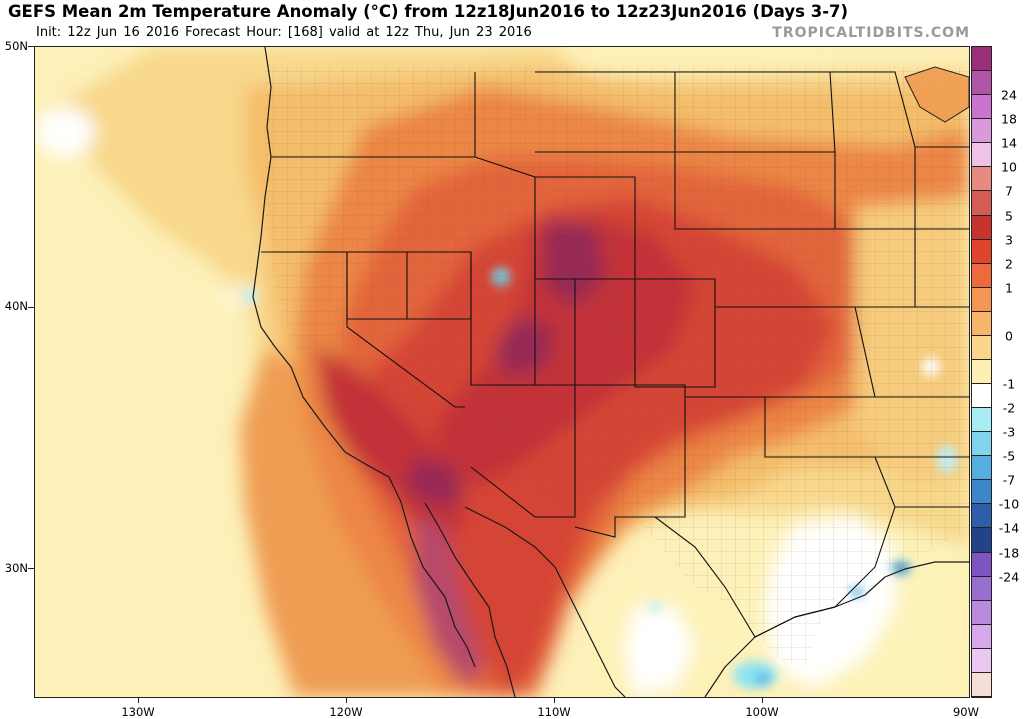  Describe the element at coordinates (1009, 577) in the screenshot. I see `colorbar-label: -24` at that location.